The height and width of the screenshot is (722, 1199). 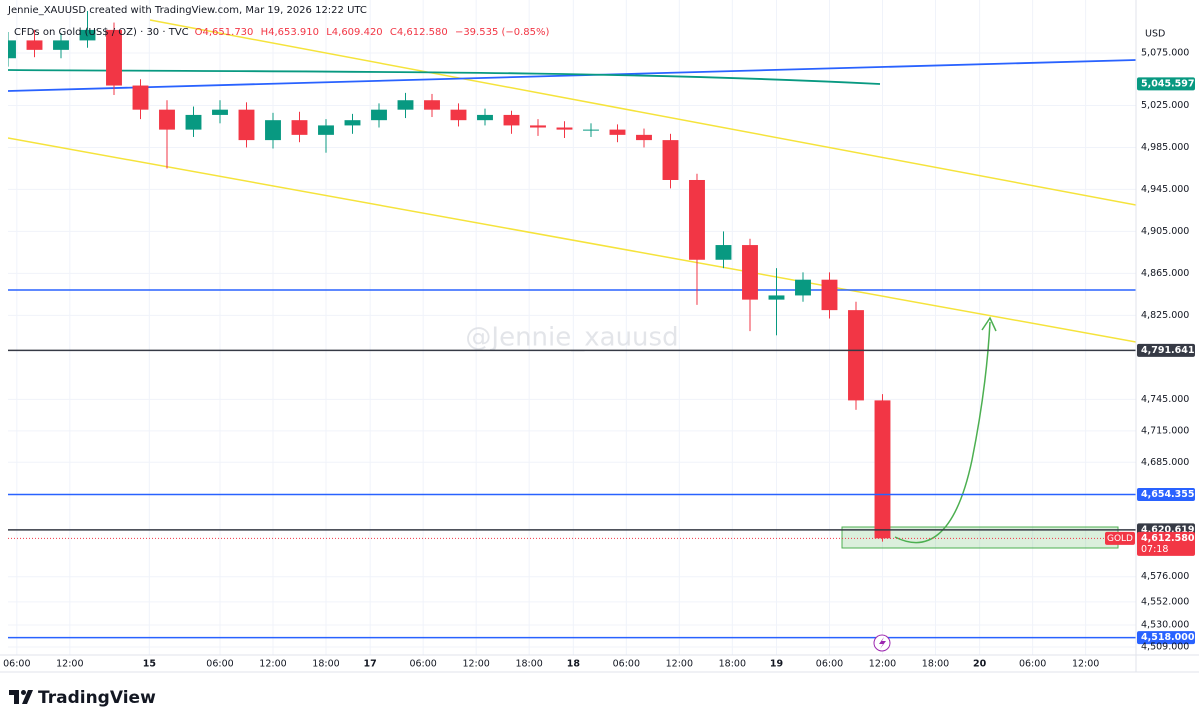 I want to click on open: O4,651.730, so click(x=224, y=32).